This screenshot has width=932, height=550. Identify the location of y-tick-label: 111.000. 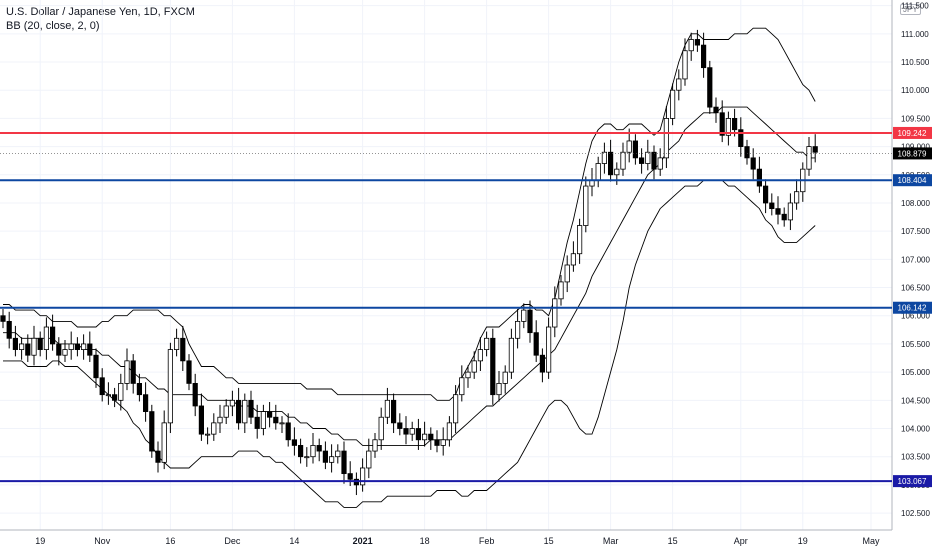
(915, 34).